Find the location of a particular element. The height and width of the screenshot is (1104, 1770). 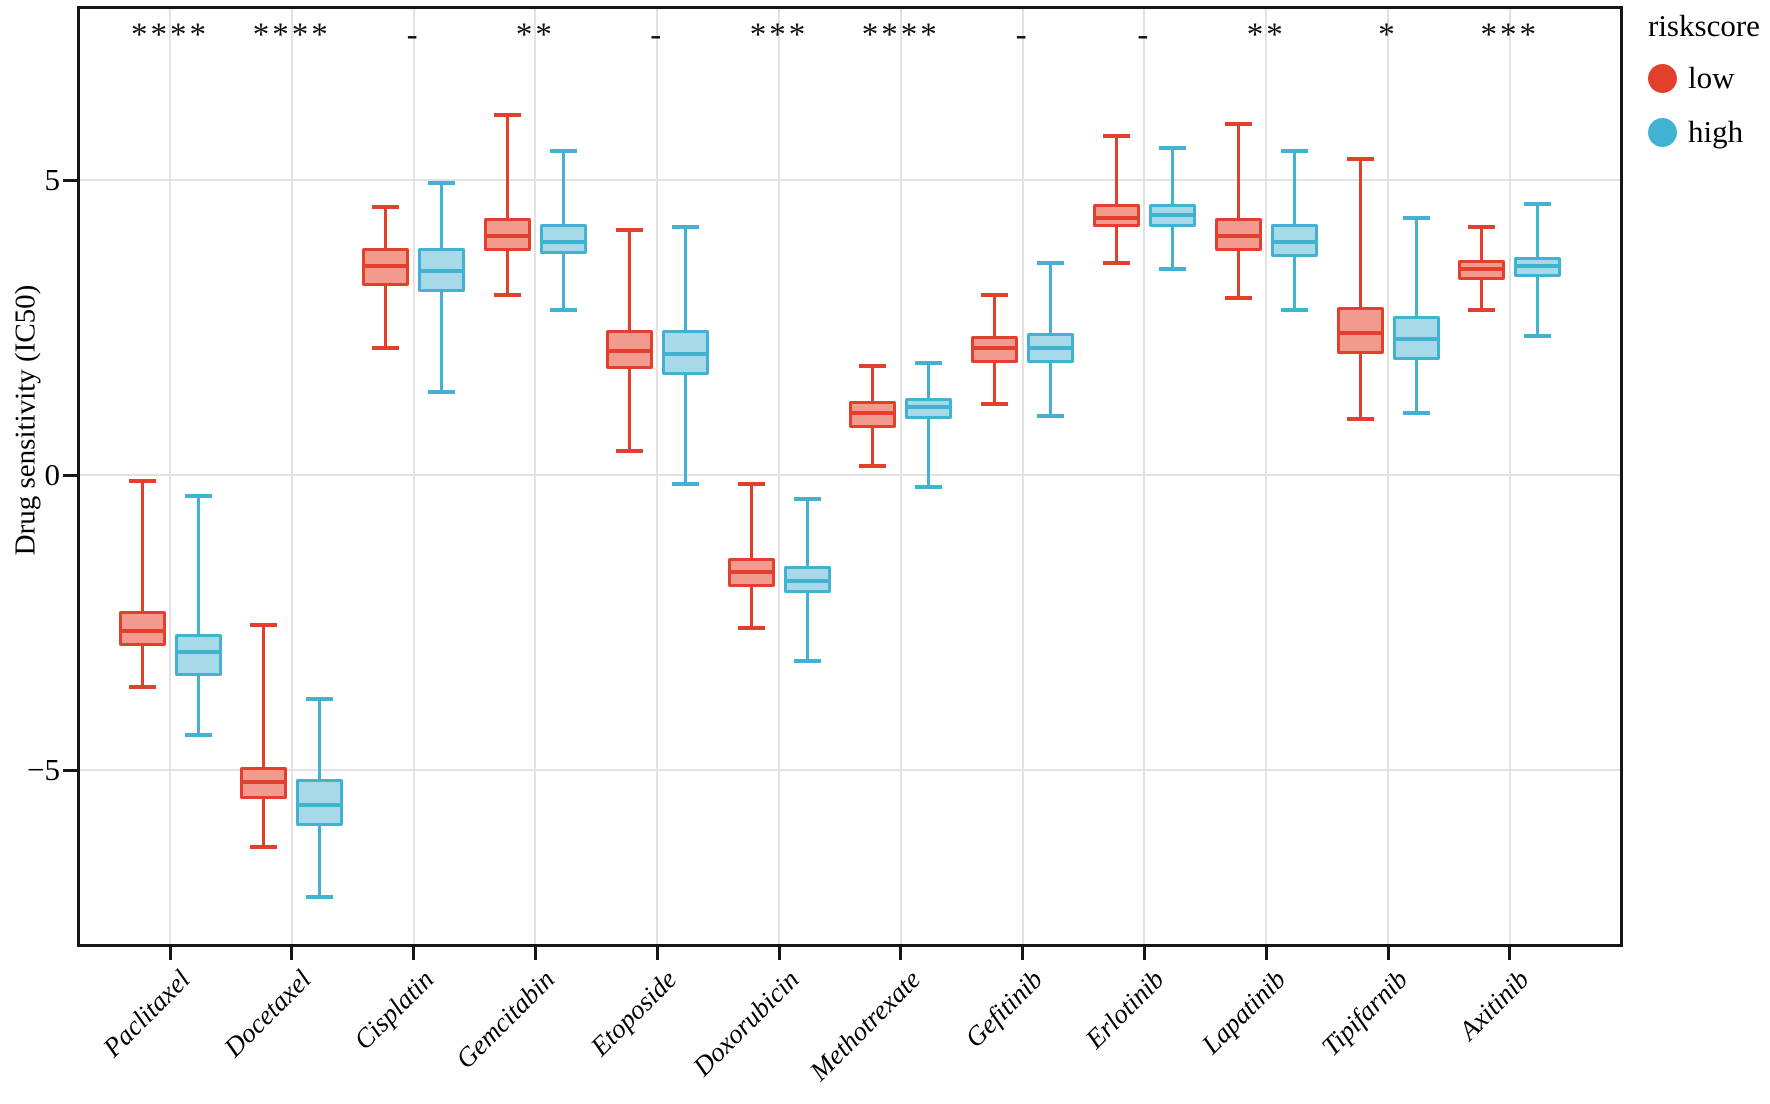

significance-label: ** is located at coordinates (1266, 35).